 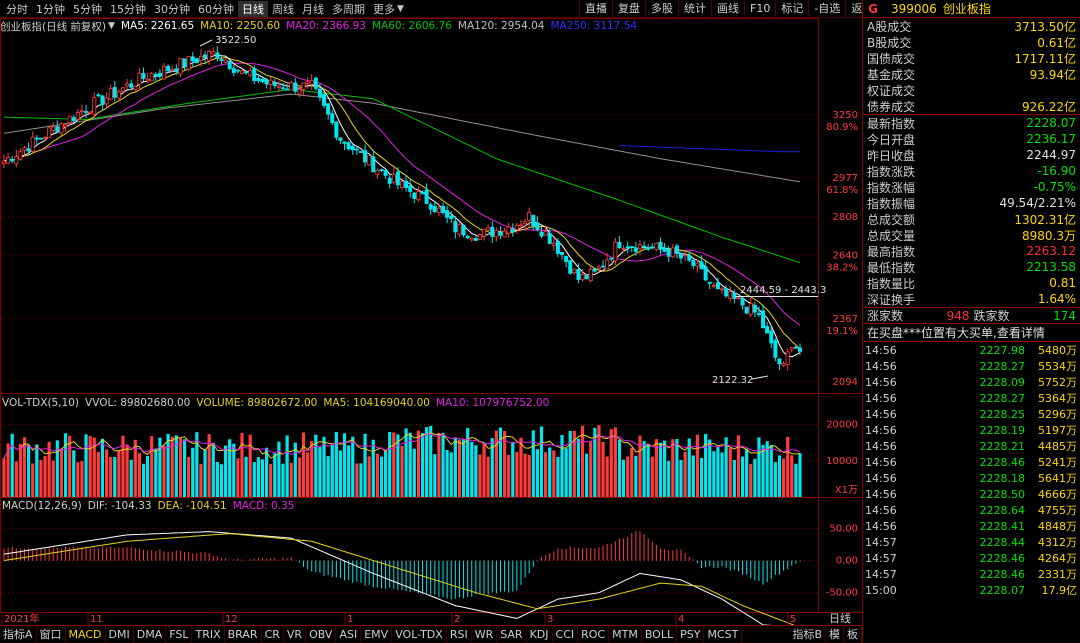 What do you see at coordinates (661, 9) in the screenshot?
I see `toolbar-button: 多股` at bounding box center [661, 9].